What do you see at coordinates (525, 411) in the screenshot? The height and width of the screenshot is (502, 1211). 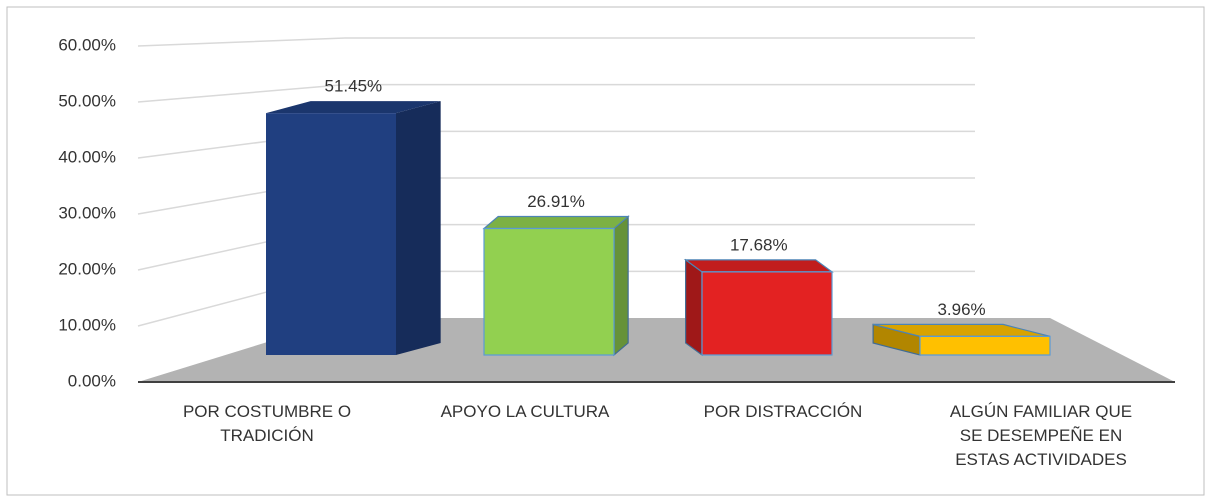 I see `x-tick-label: APOYO LA CULTURA` at bounding box center [525, 411].